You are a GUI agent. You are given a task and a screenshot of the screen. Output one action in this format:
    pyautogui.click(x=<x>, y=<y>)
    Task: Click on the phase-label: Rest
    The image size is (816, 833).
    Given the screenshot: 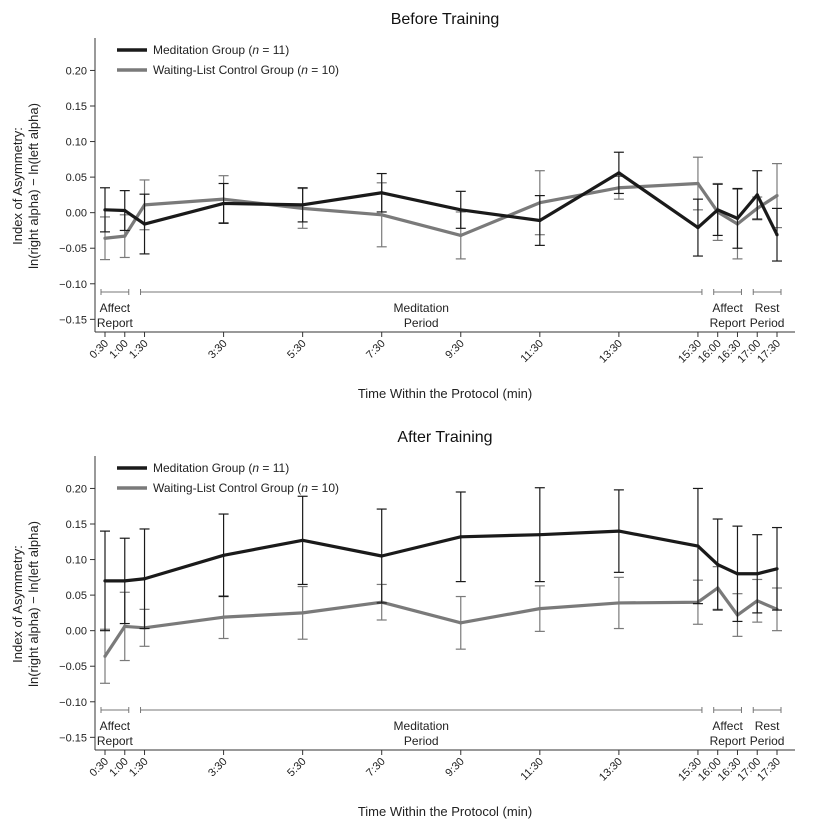 What is the action you would take?
    pyautogui.click(x=767, y=308)
    